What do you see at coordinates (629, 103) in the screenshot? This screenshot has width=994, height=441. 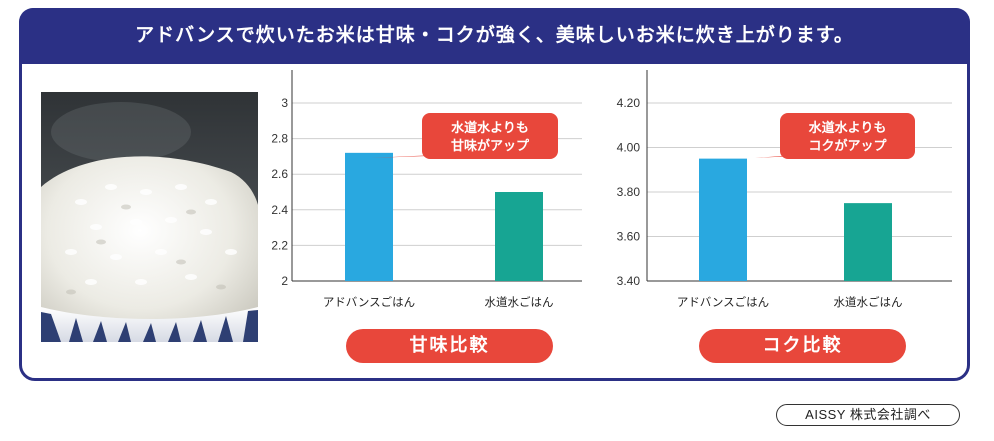 I see `y-tick-label: 4.20` at bounding box center [629, 103].